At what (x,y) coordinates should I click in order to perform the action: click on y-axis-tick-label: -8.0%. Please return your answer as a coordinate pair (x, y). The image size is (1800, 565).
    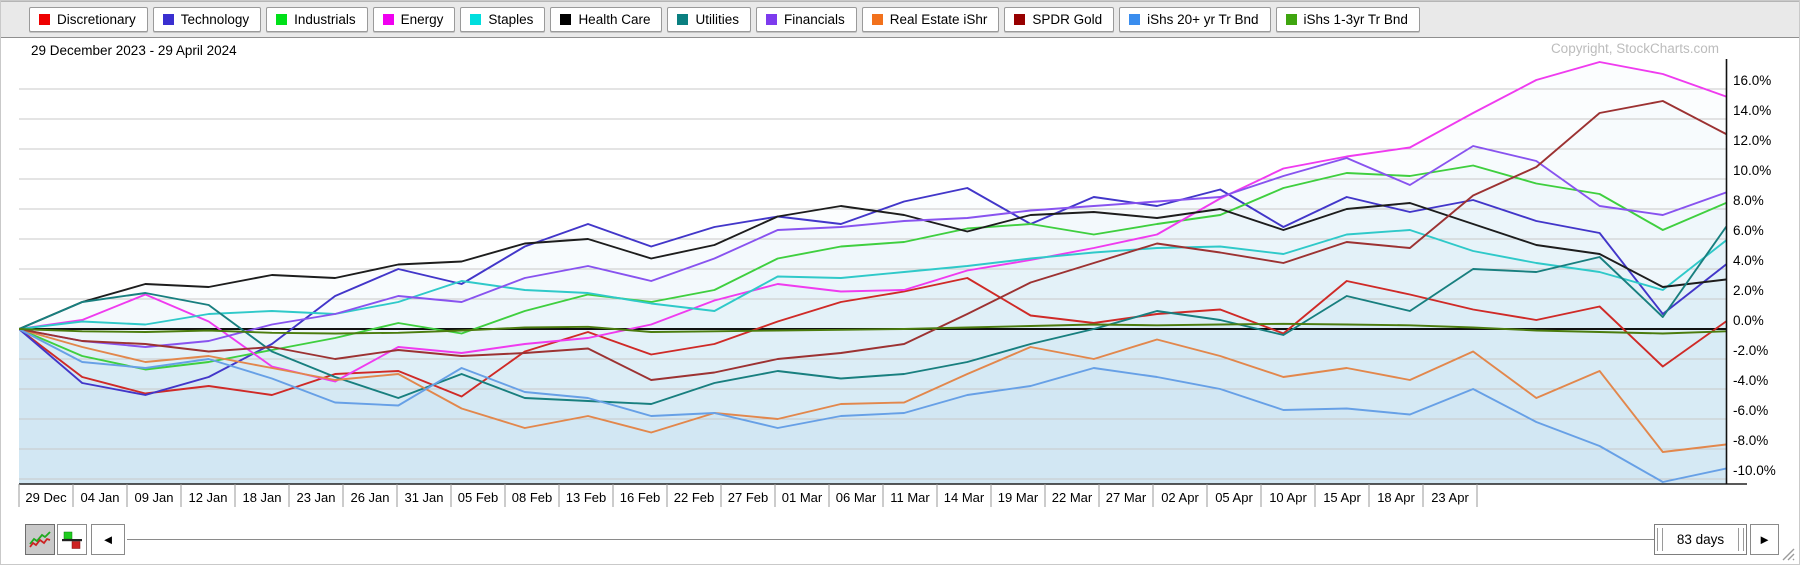
    Looking at the image, I should click on (1750, 440).